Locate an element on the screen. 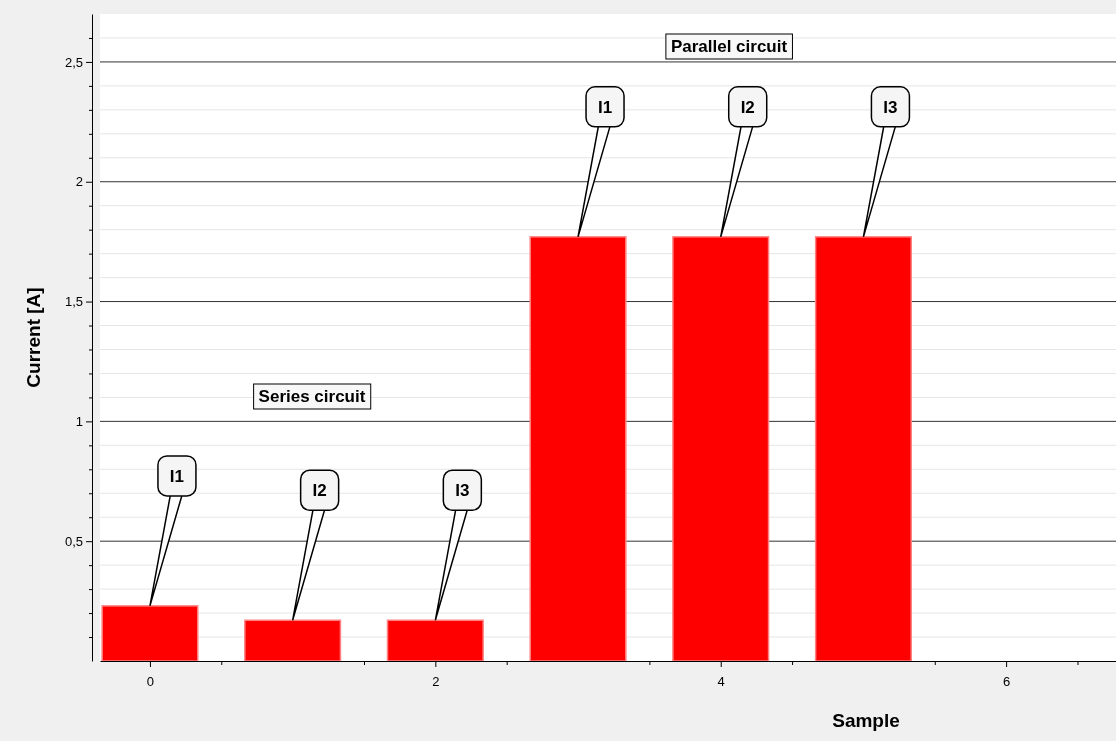 This screenshot has width=1116, height=741. y-tick-label: 2,5 is located at coordinates (73, 62).